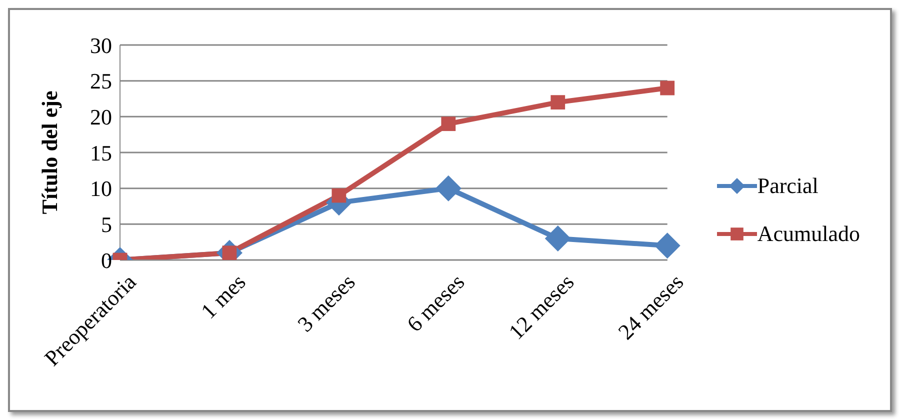 Image resolution: width=899 pixels, height=419 pixels. Describe the element at coordinates (101, 45) in the screenshot. I see `y-tick-label: 30` at that location.